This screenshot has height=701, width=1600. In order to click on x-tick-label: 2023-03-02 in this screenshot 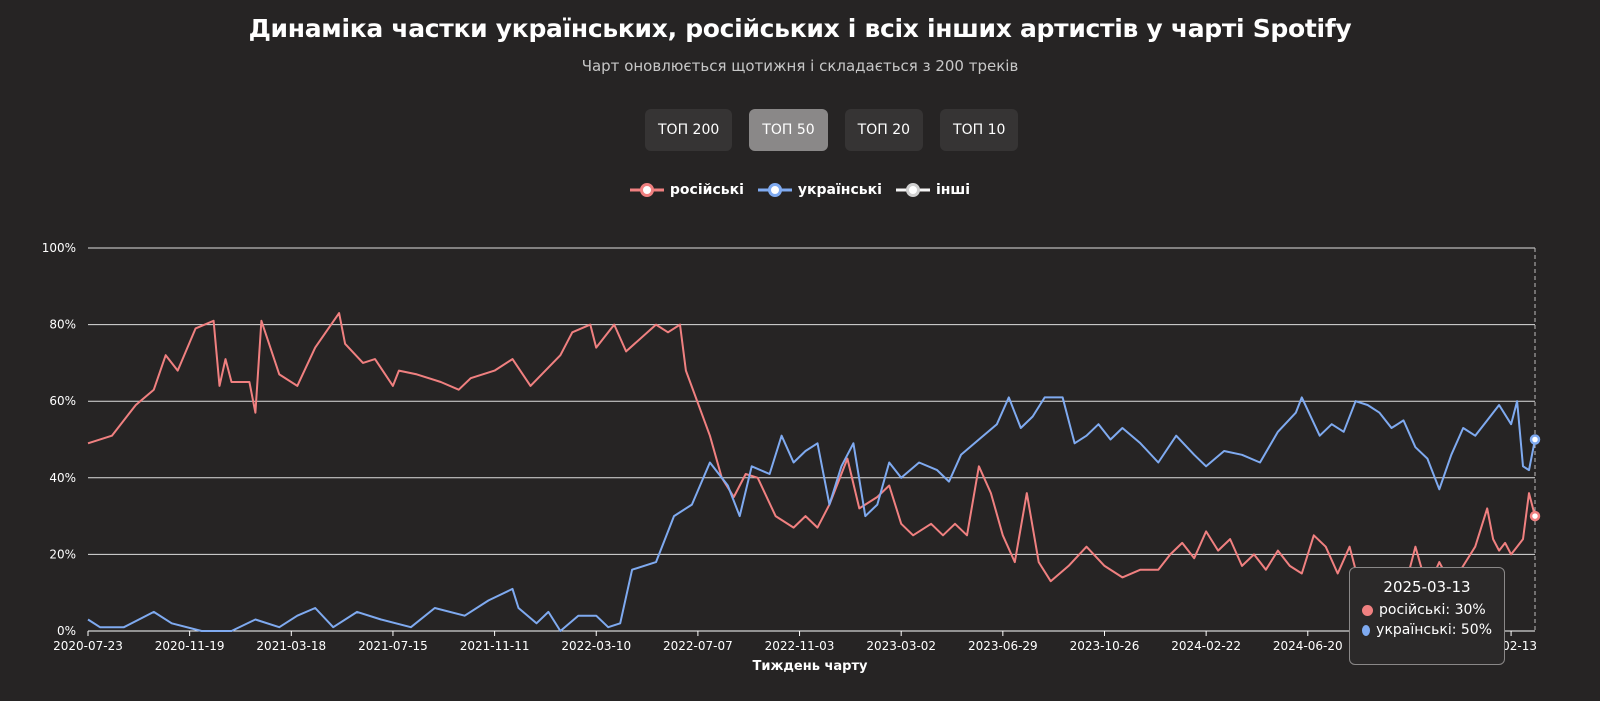, I will do `click(901, 646)`.